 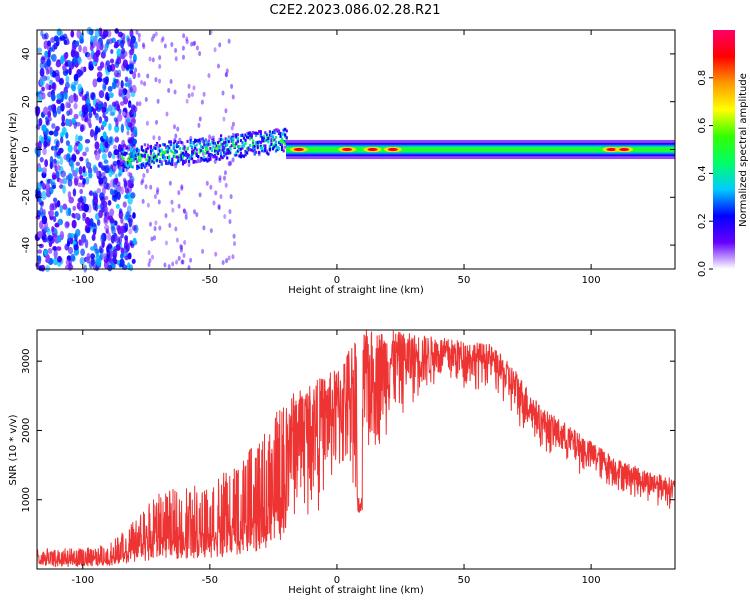 I want to click on y-tick-label: 2000, so click(x=26, y=430).